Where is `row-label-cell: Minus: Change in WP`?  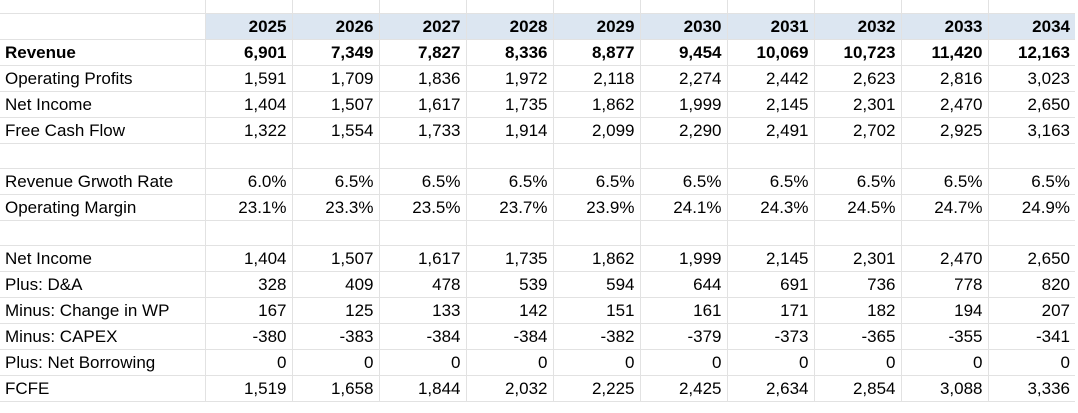
row-label-cell: Minus: Change in WP is located at coordinates (103, 310).